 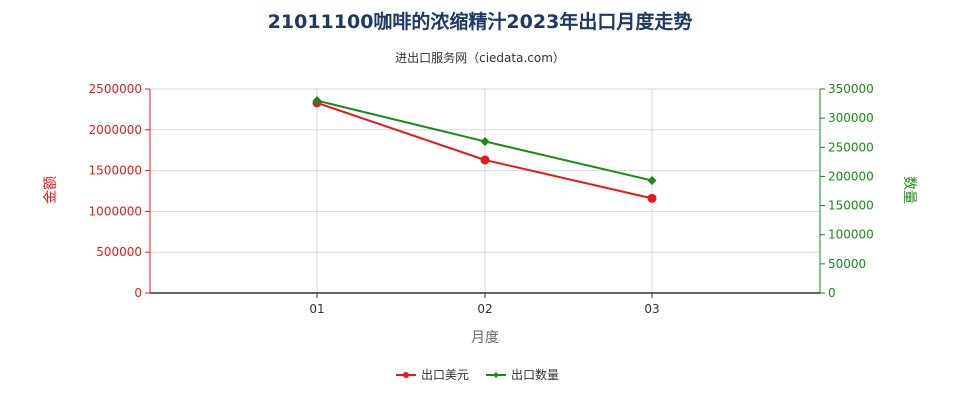 What do you see at coordinates (832, 293) in the screenshot?
I see `right-tick-label: 0` at bounding box center [832, 293].